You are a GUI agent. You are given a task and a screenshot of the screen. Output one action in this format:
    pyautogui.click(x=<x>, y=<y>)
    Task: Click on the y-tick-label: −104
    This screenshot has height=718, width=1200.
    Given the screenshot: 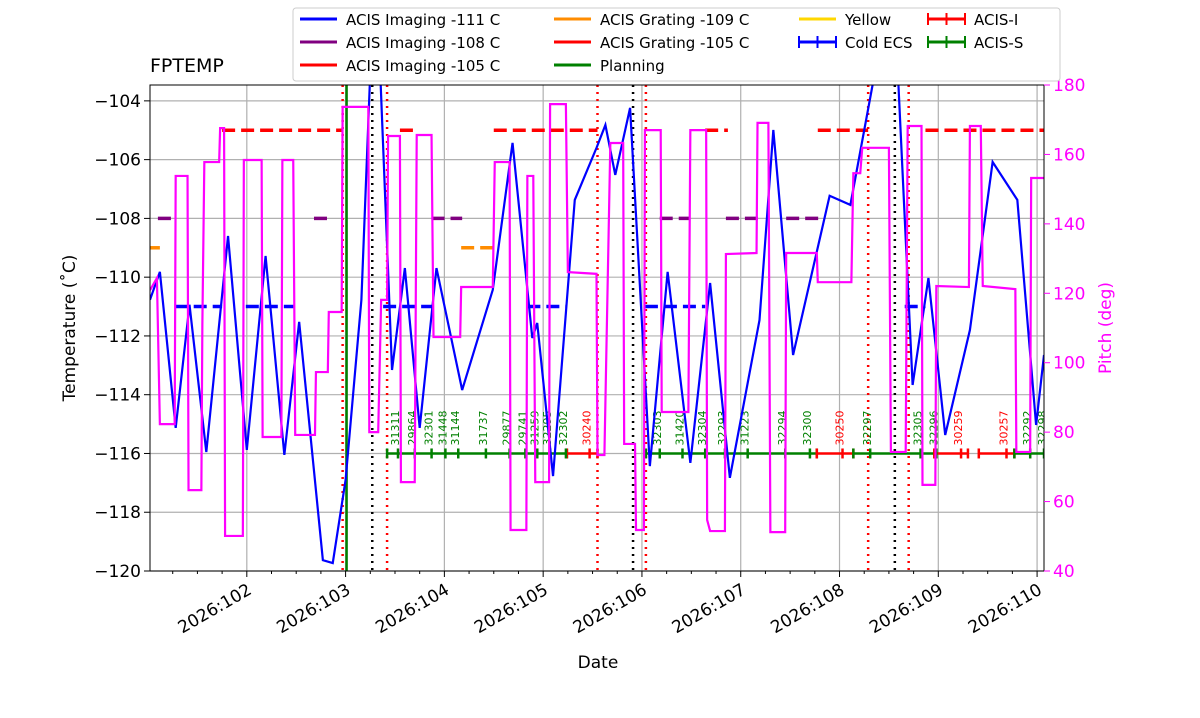 What is the action you would take?
    pyautogui.click(x=117, y=102)
    